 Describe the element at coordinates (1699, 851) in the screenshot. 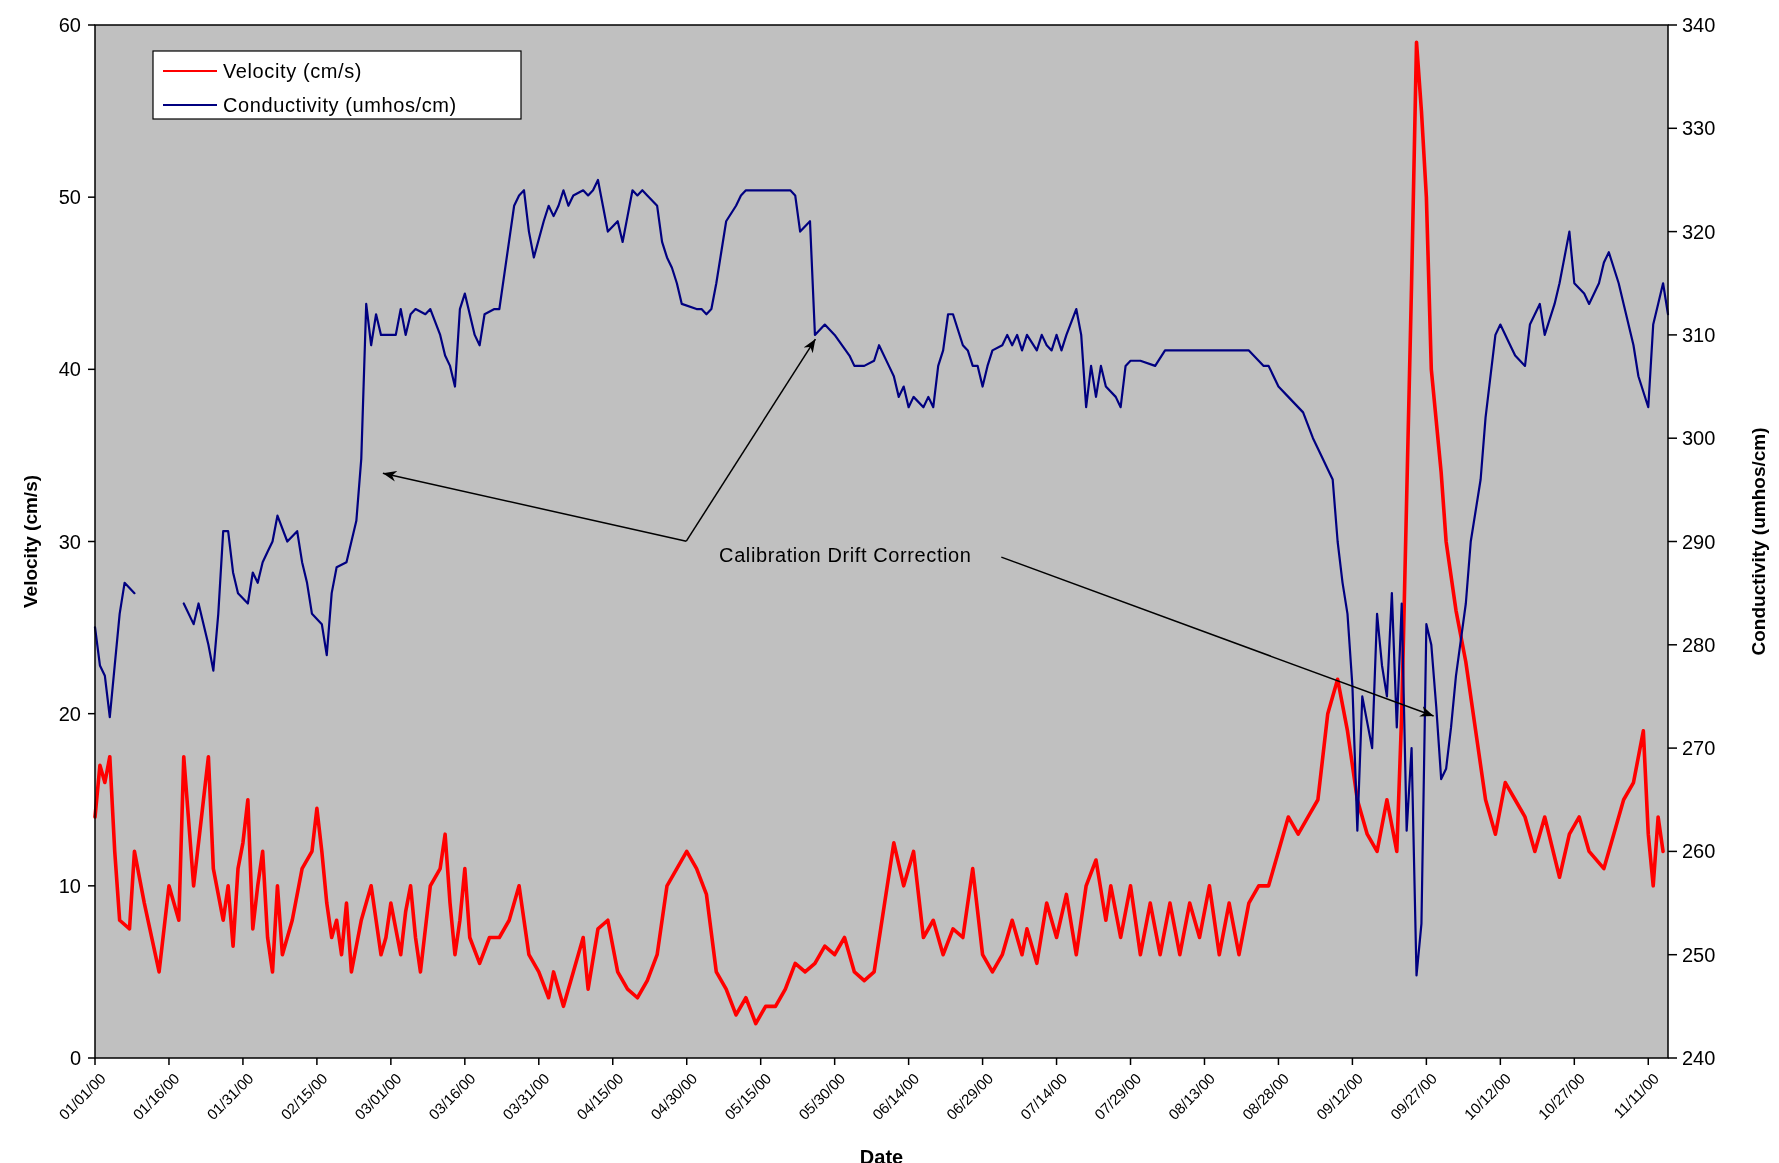

I see `y2-tick-label: 260` at that location.